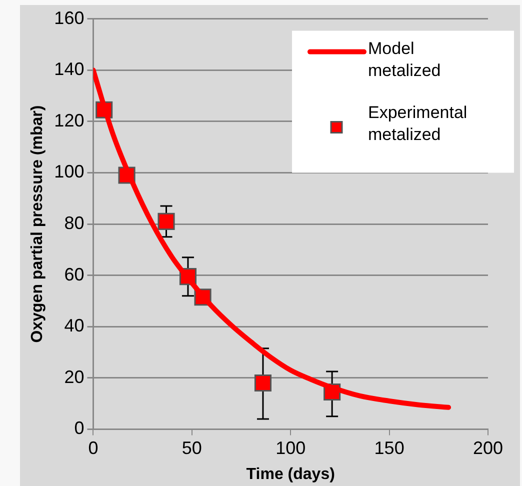  What do you see at coordinates (404, 59) in the screenshot?
I see `legend-label: Model metalized` at bounding box center [404, 59].